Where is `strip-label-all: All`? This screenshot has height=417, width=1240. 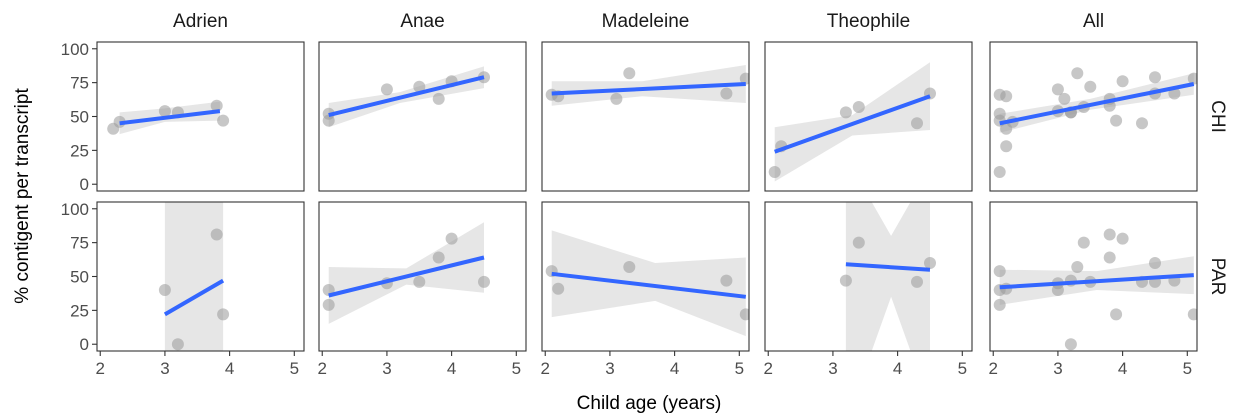 strip-label-all: All is located at coordinates (1093, 21).